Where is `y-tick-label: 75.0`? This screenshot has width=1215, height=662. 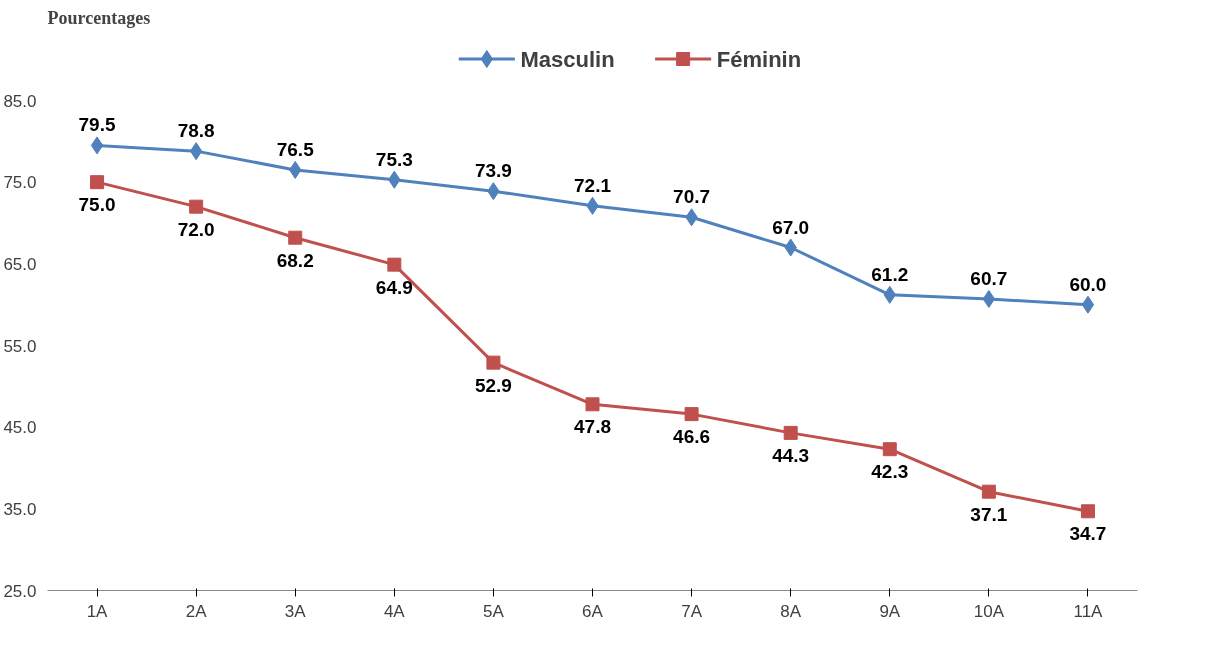
y-tick-label: 75.0 is located at coordinates (20, 183).